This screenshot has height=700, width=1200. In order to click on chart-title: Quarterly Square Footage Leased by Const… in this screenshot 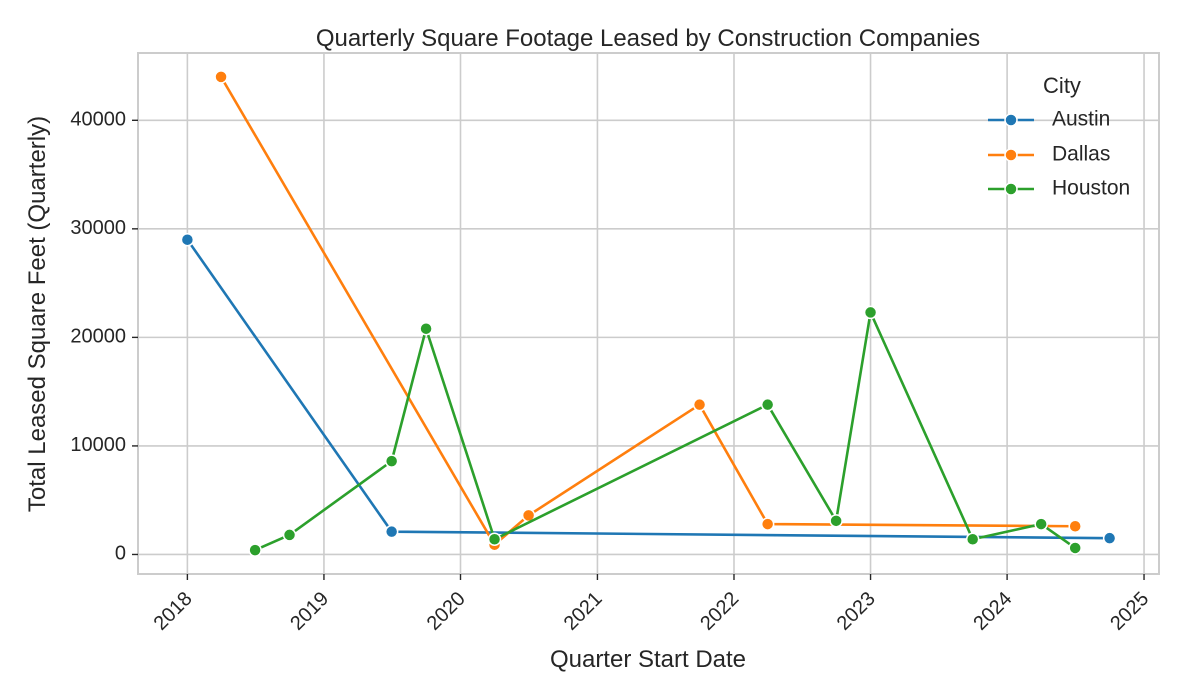, I will do `click(648, 38)`.